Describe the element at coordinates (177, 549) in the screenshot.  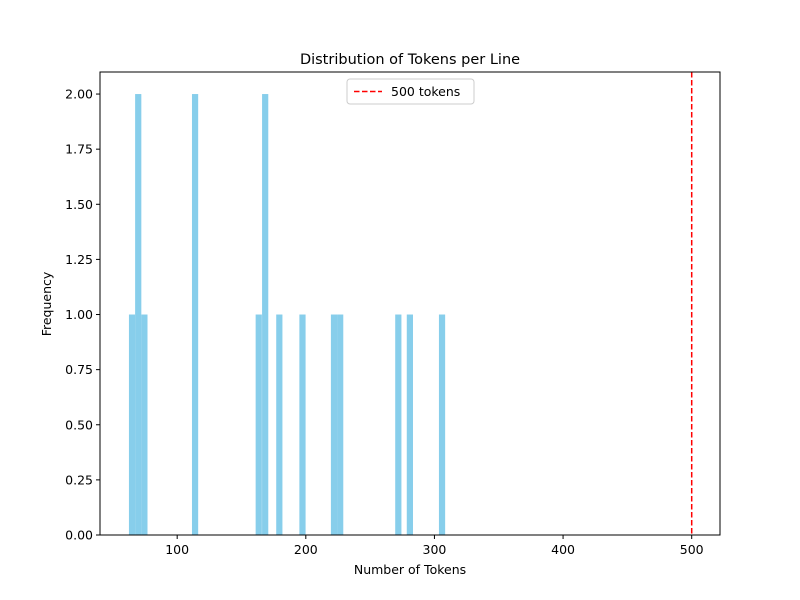
I see `x-tick-label-100: 100` at that location.